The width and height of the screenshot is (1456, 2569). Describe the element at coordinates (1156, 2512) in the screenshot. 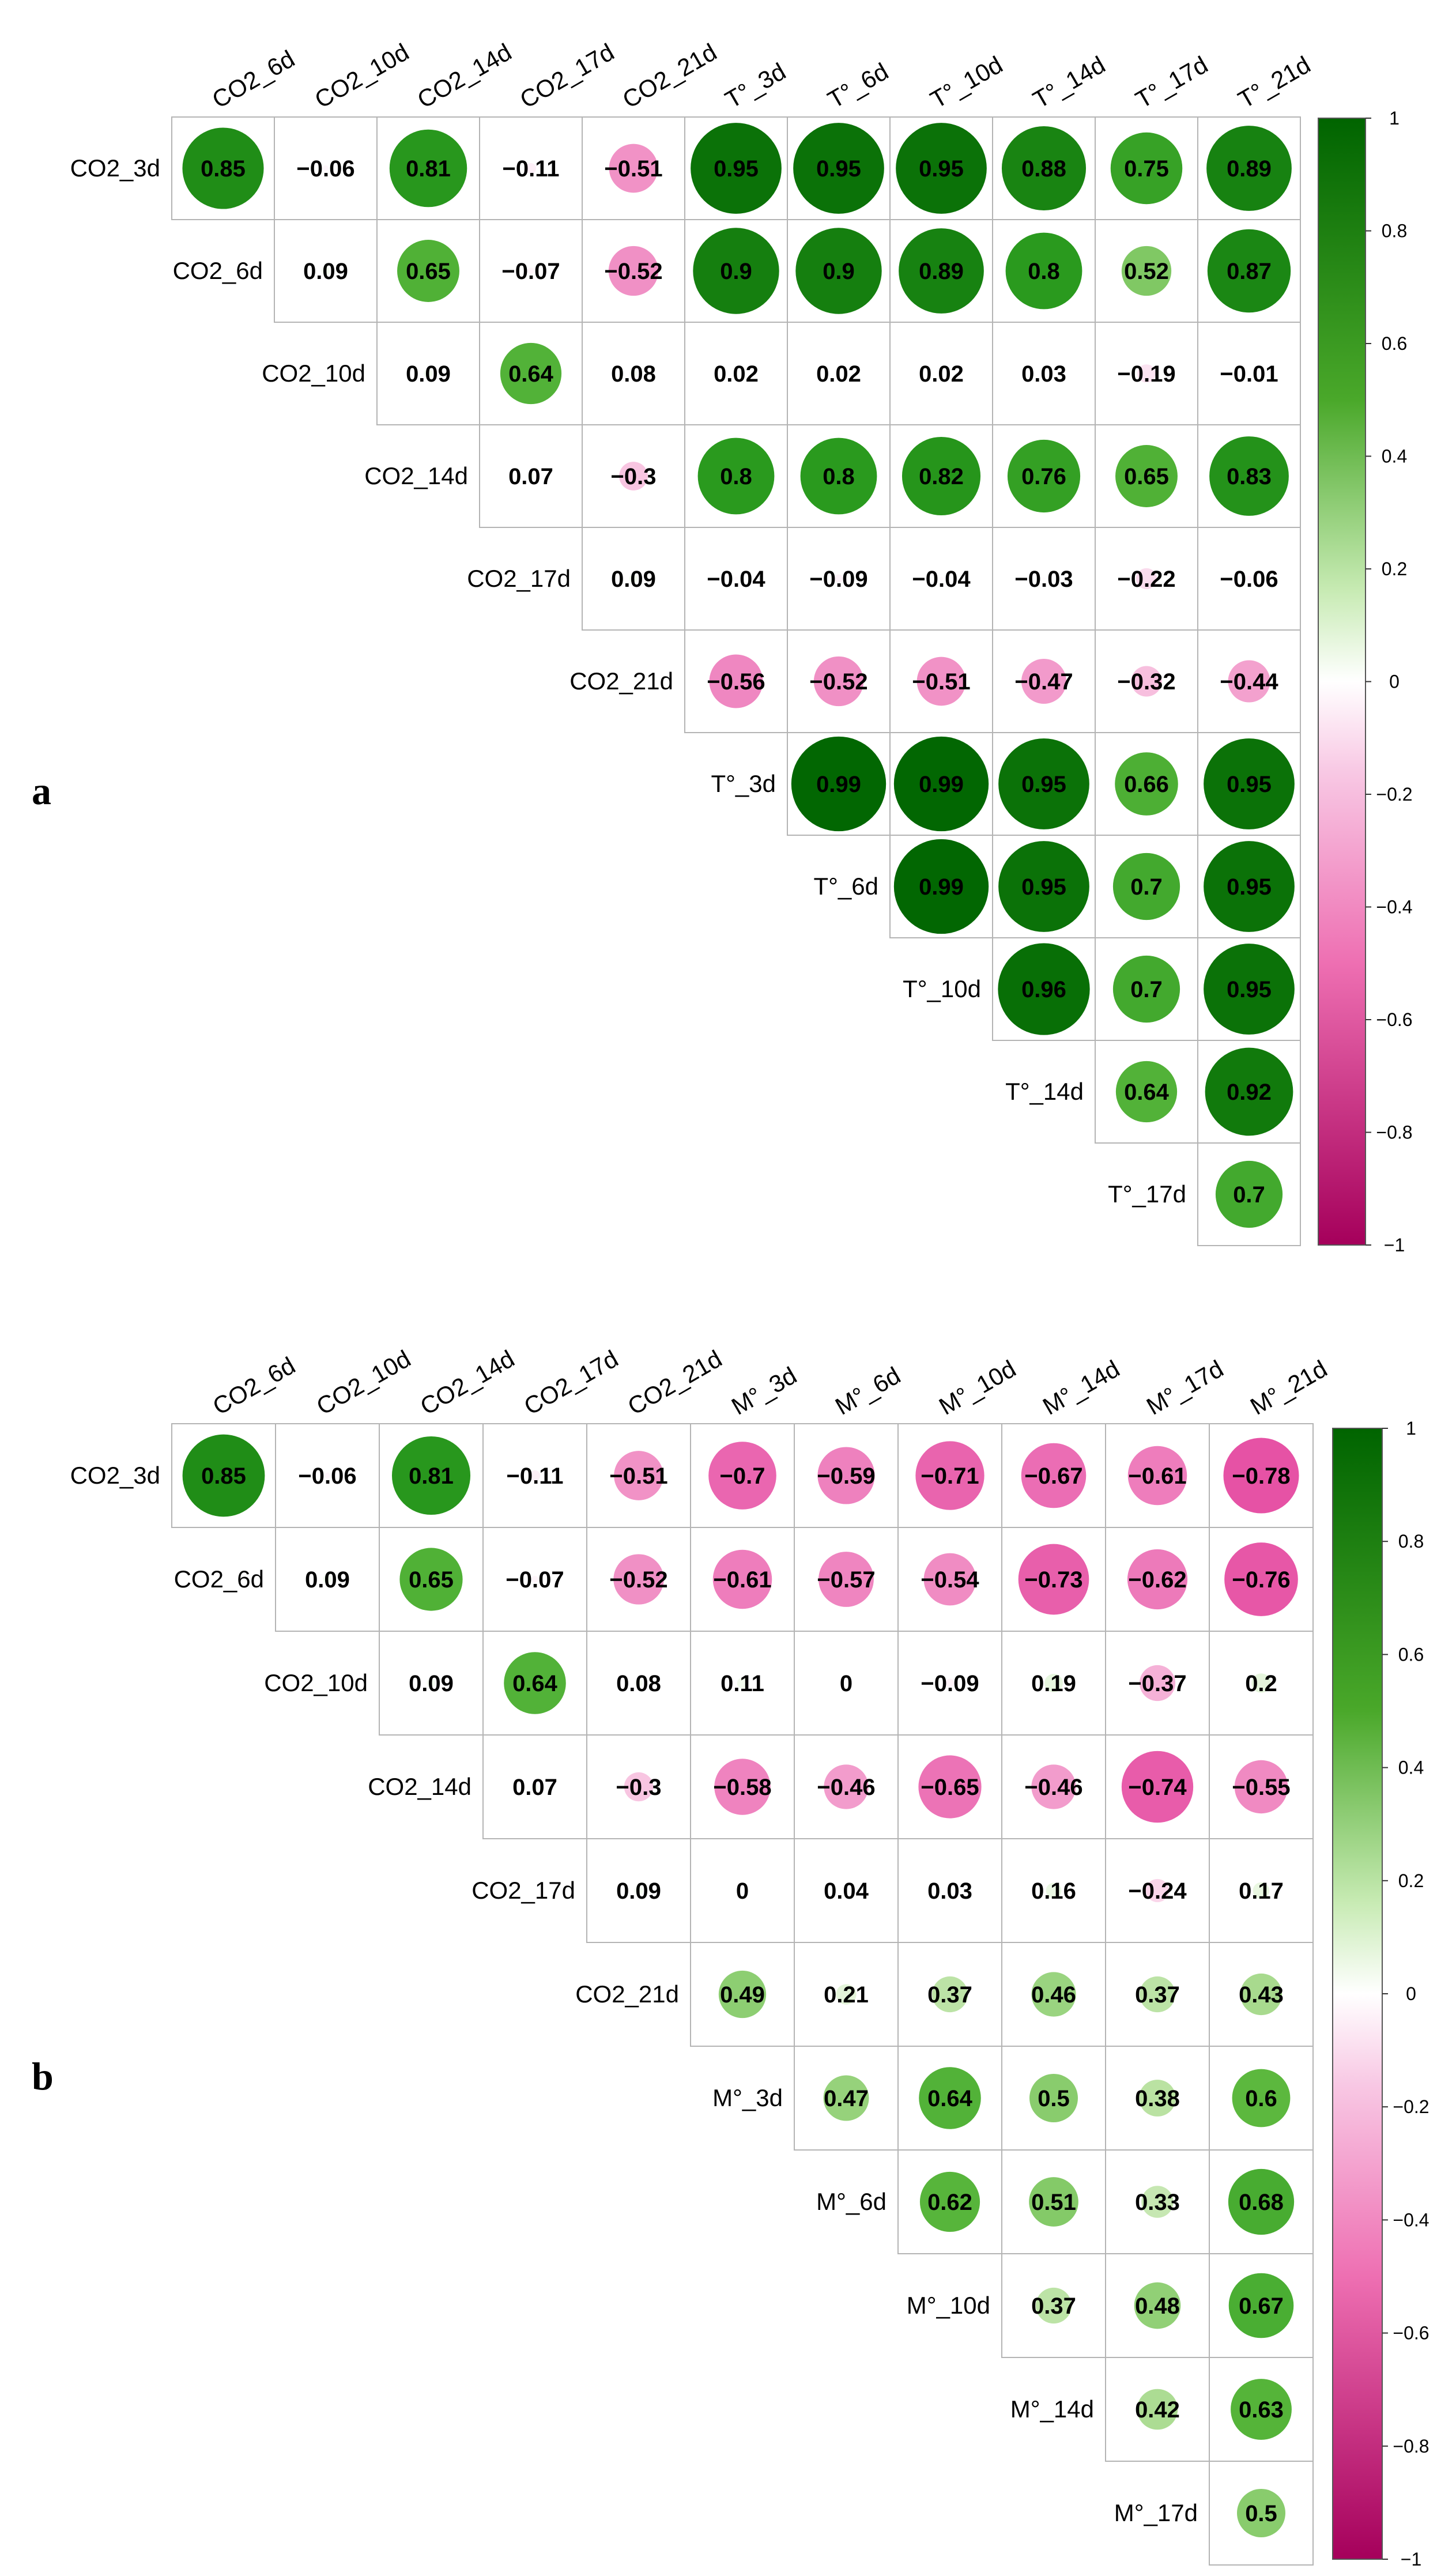

I see `row-label: M°_17d` at that location.